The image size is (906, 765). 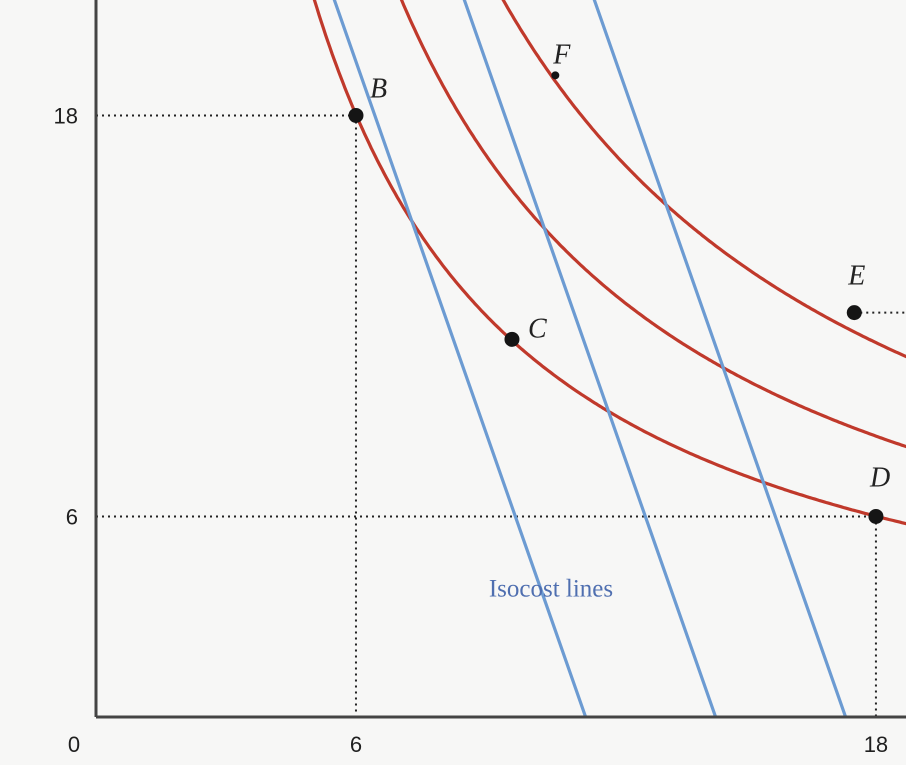 What do you see at coordinates (72, 516) in the screenshot?
I see `y-tick-label-6: 6` at bounding box center [72, 516].